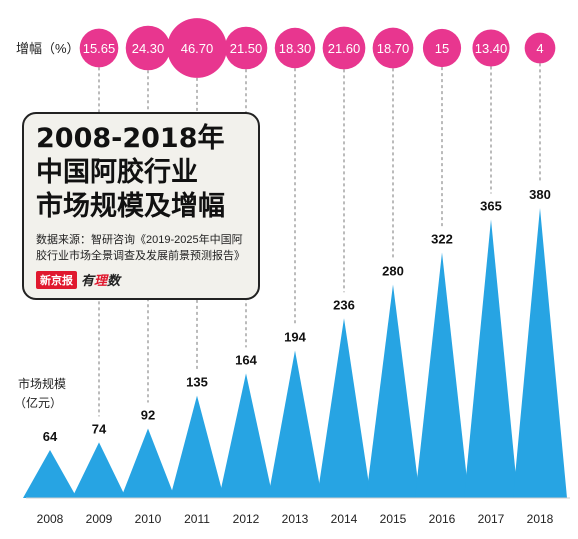  I want to click on year-label-2009: 2009, so click(99, 519).